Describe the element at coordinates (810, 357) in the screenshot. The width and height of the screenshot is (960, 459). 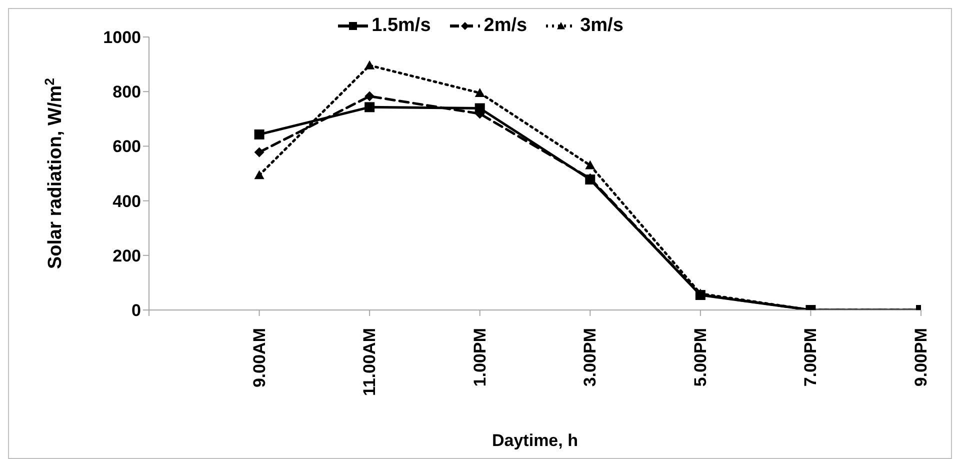
I see `x-tick-label: 7.00PM` at that location.